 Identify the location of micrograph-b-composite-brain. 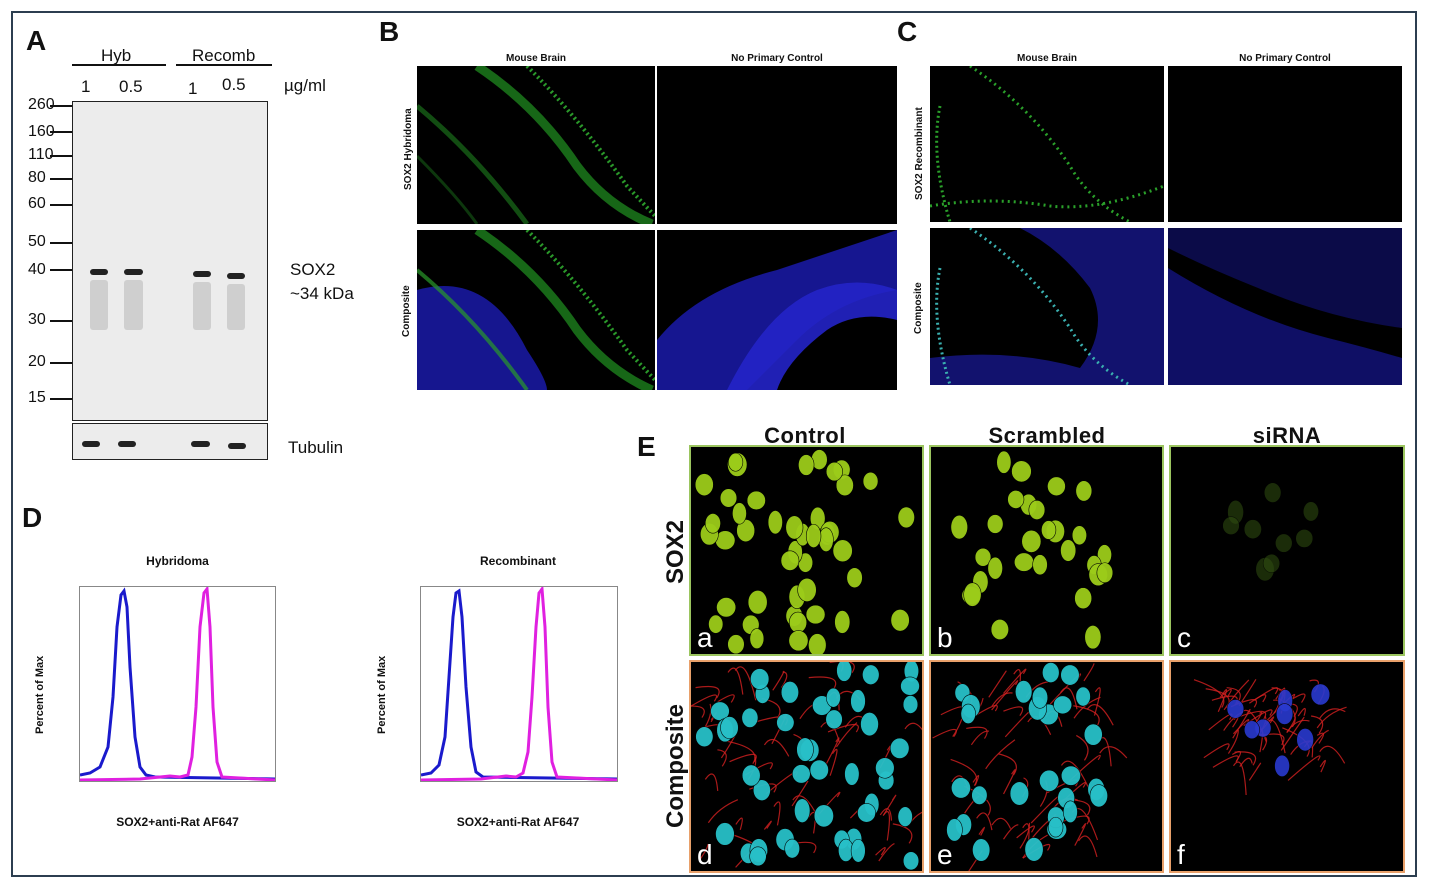
(536, 310).